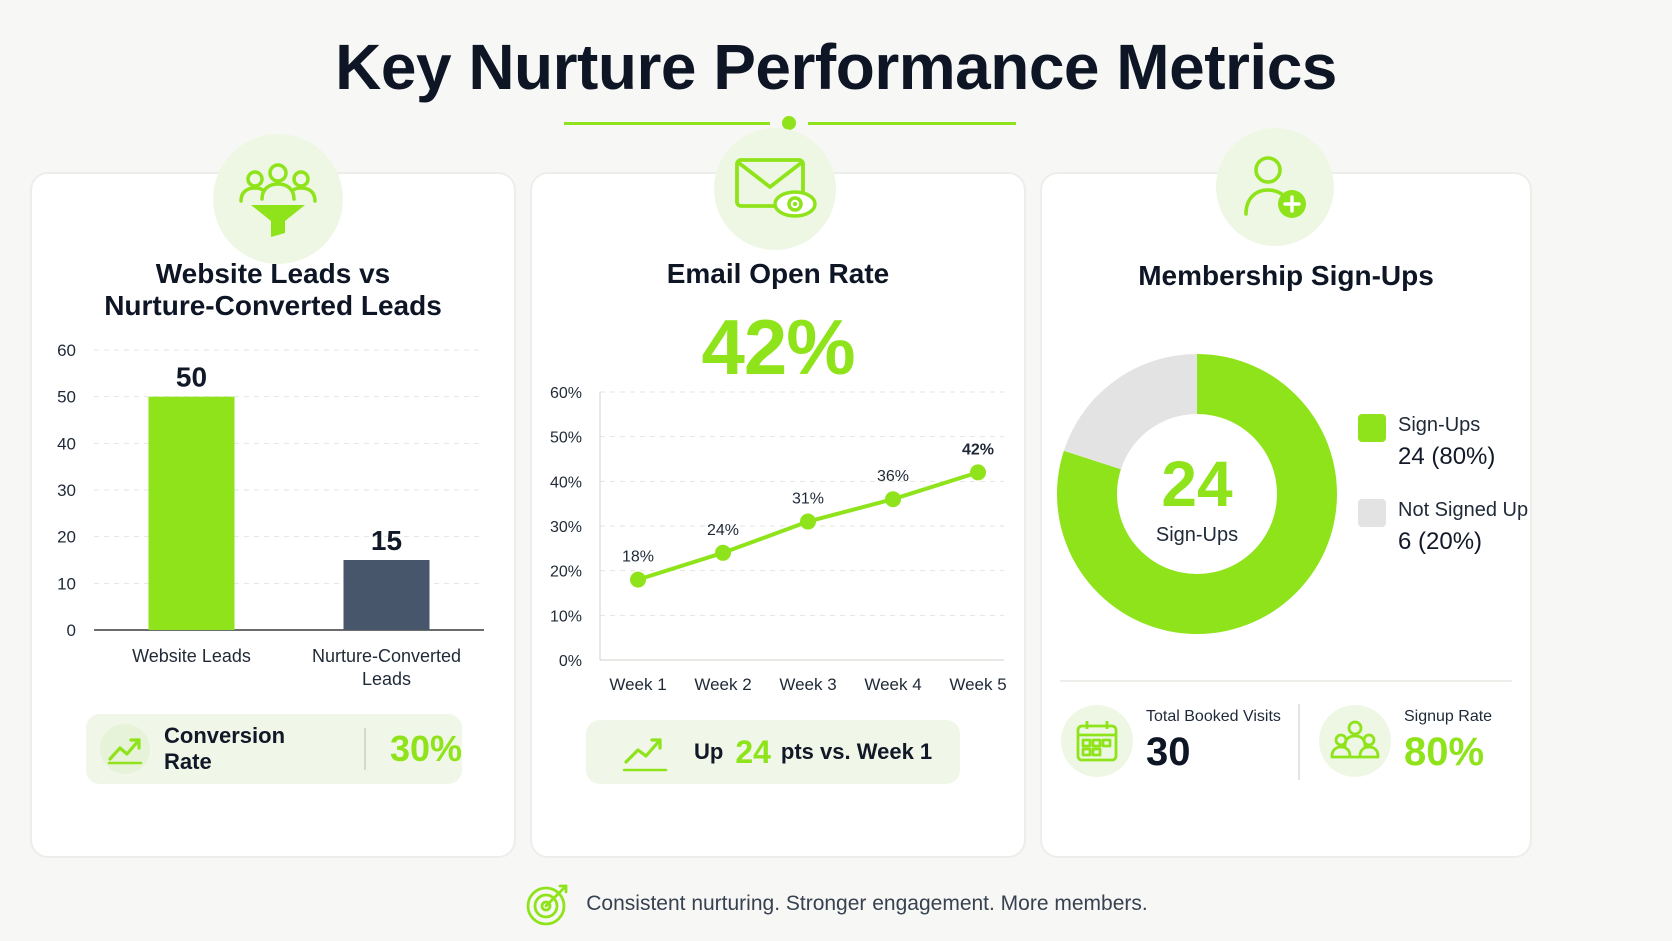  What do you see at coordinates (722, 684) in the screenshot?
I see `x-tick-label: Week 2` at bounding box center [722, 684].